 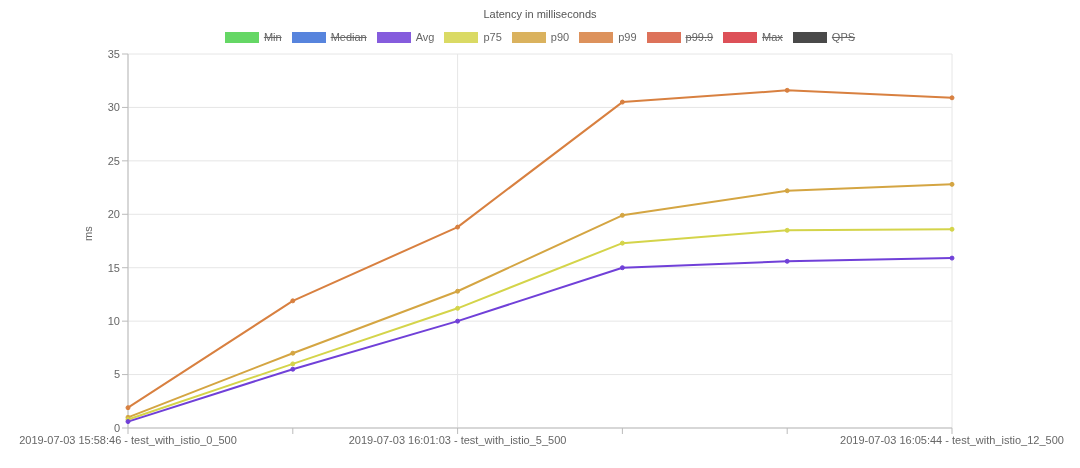 What do you see at coordinates (540, 15) in the screenshot?
I see `chart-title: Latency in milliseconds` at bounding box center [540, 15].